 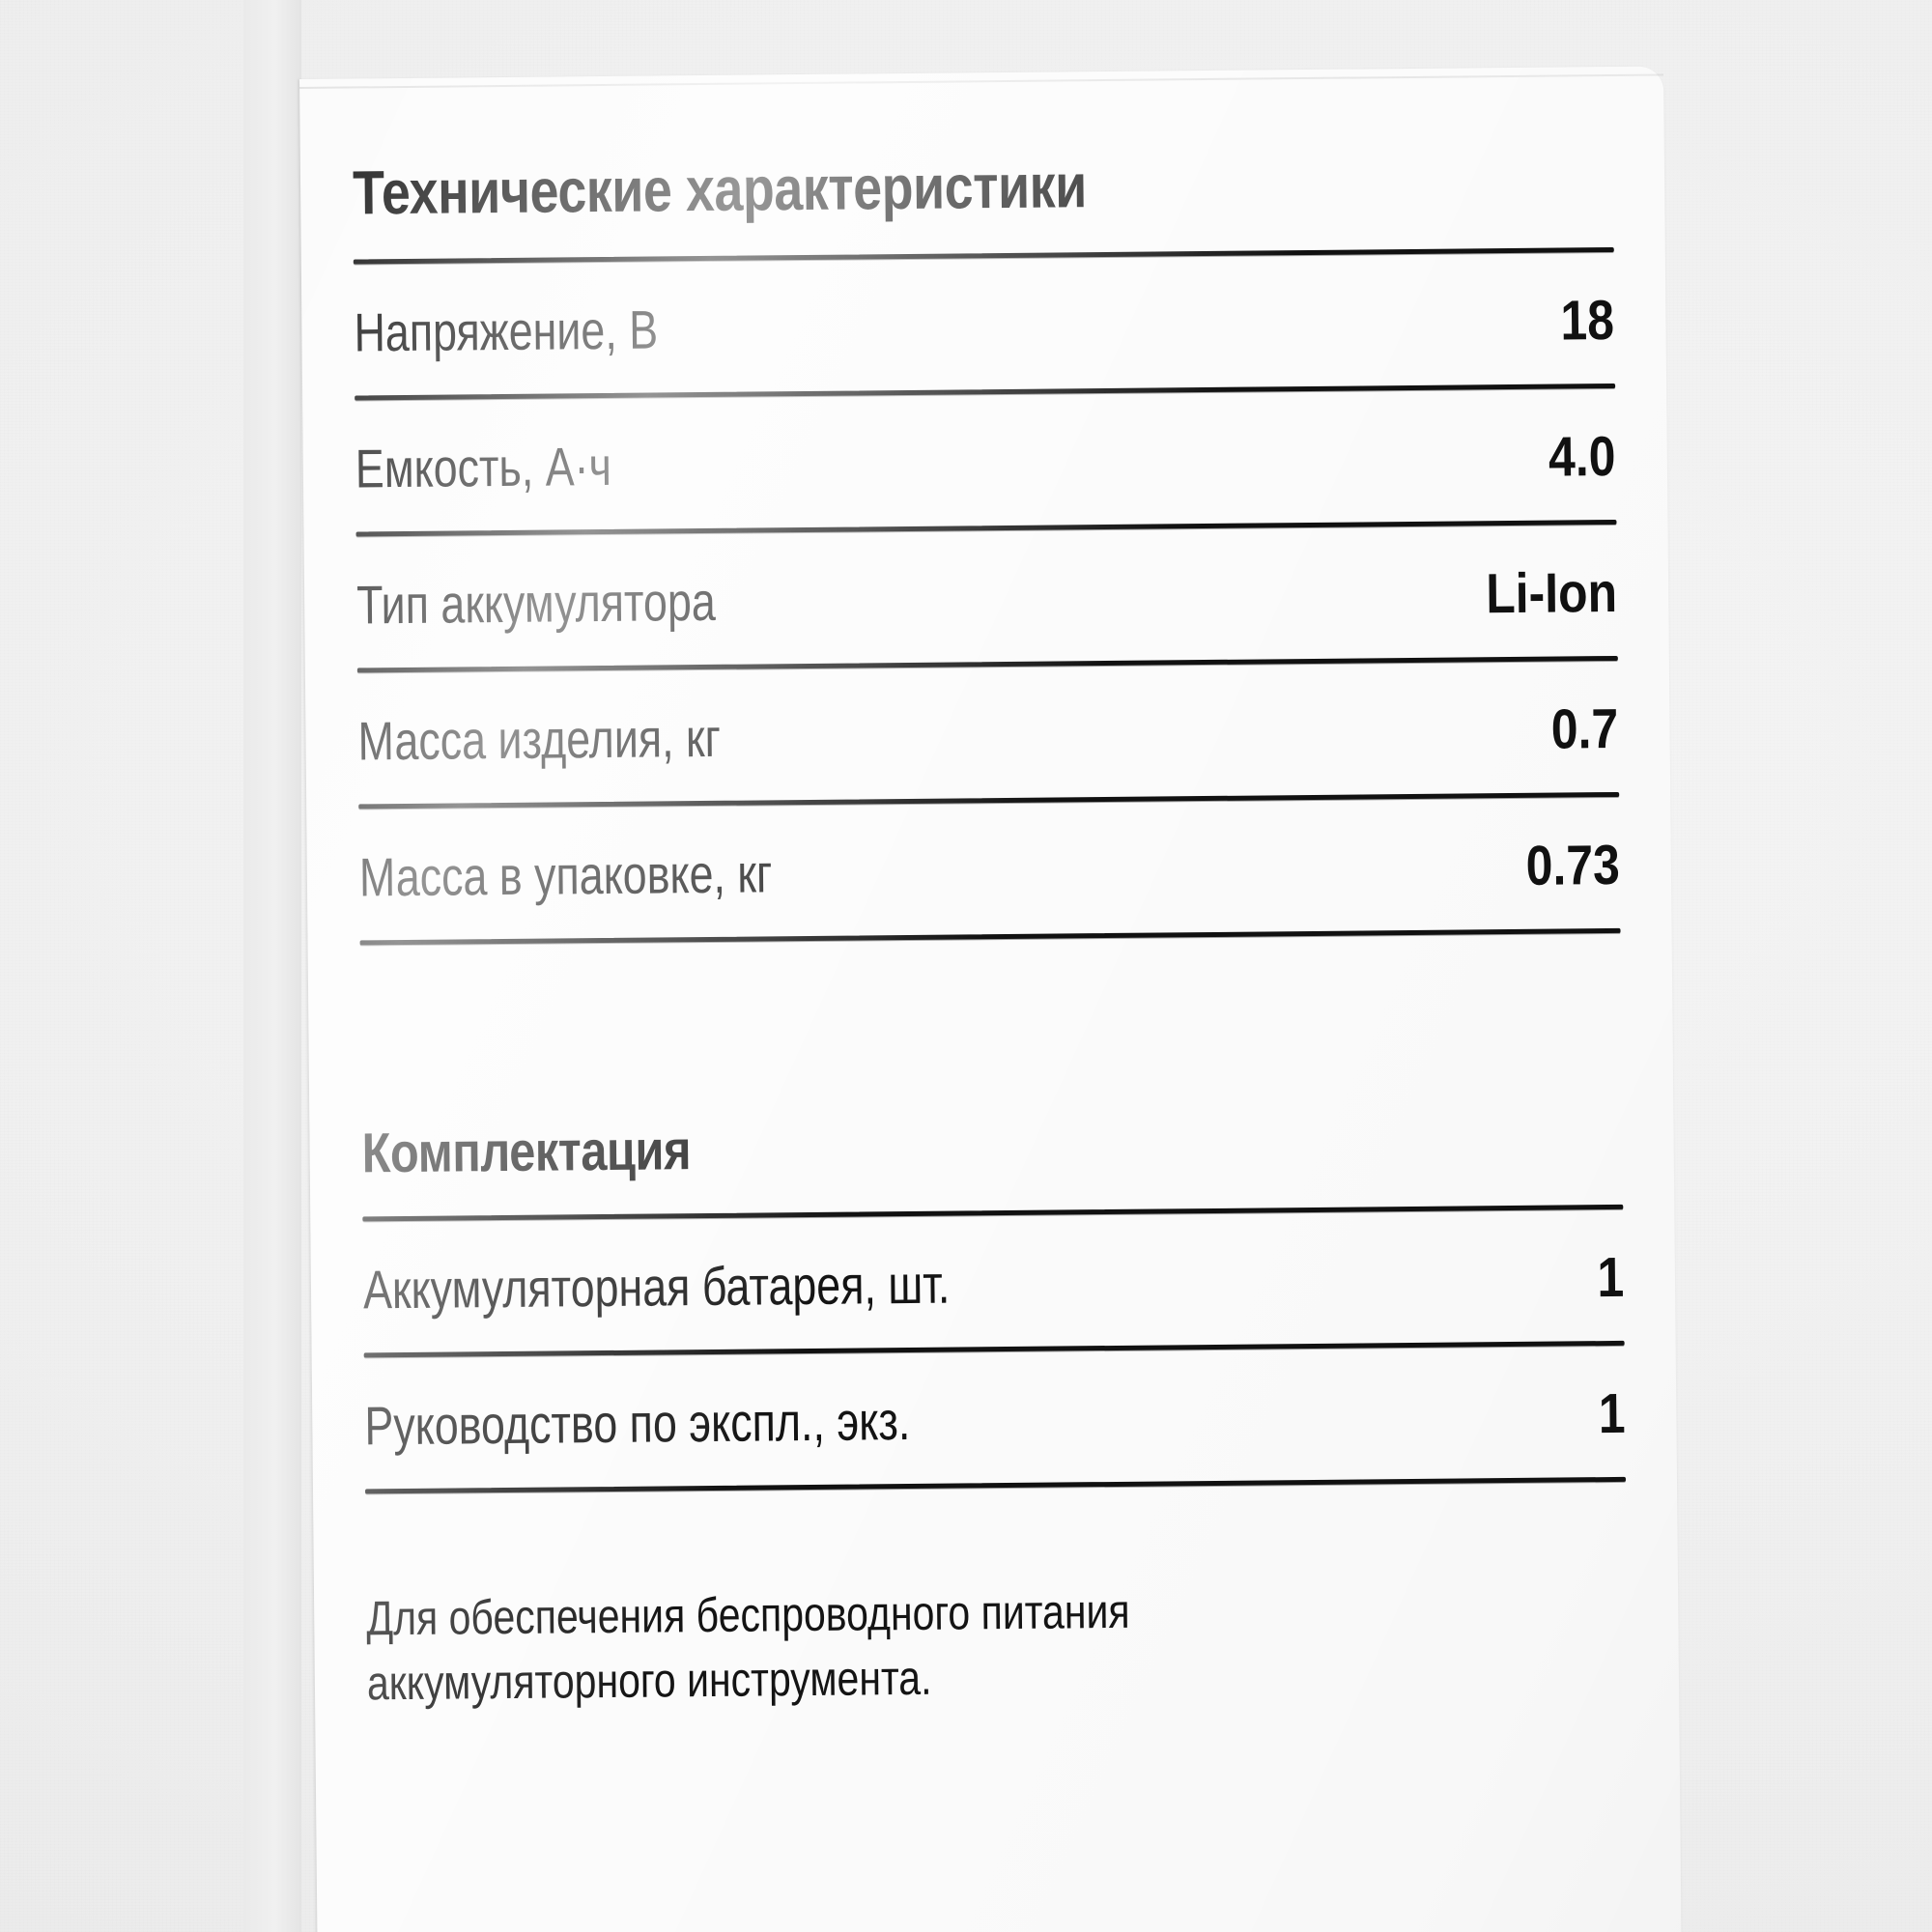 I want to click on spec-label-battery-type: Тип аккумулятора, so click(x=536, y=603).